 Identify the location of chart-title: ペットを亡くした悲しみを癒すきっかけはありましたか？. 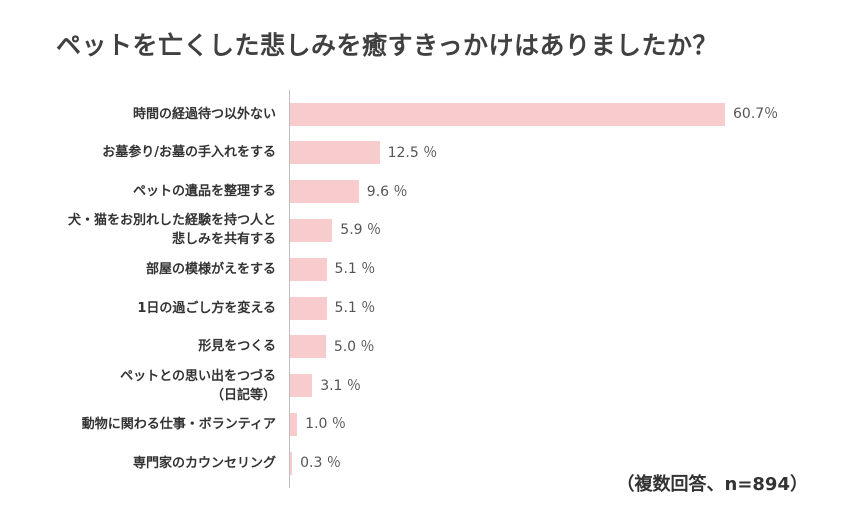
(387, 45).